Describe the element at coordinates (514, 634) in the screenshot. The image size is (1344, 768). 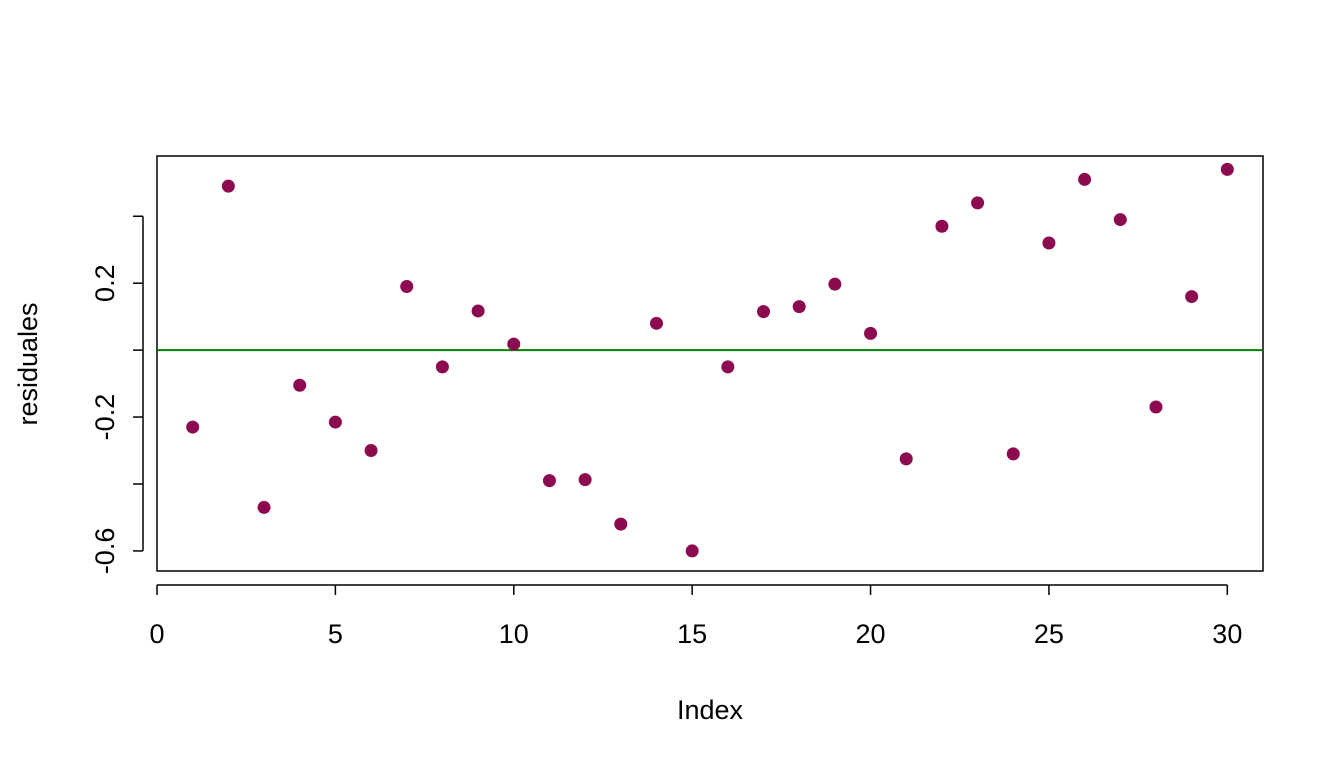
I see `x-tick-label: 10` at that location.